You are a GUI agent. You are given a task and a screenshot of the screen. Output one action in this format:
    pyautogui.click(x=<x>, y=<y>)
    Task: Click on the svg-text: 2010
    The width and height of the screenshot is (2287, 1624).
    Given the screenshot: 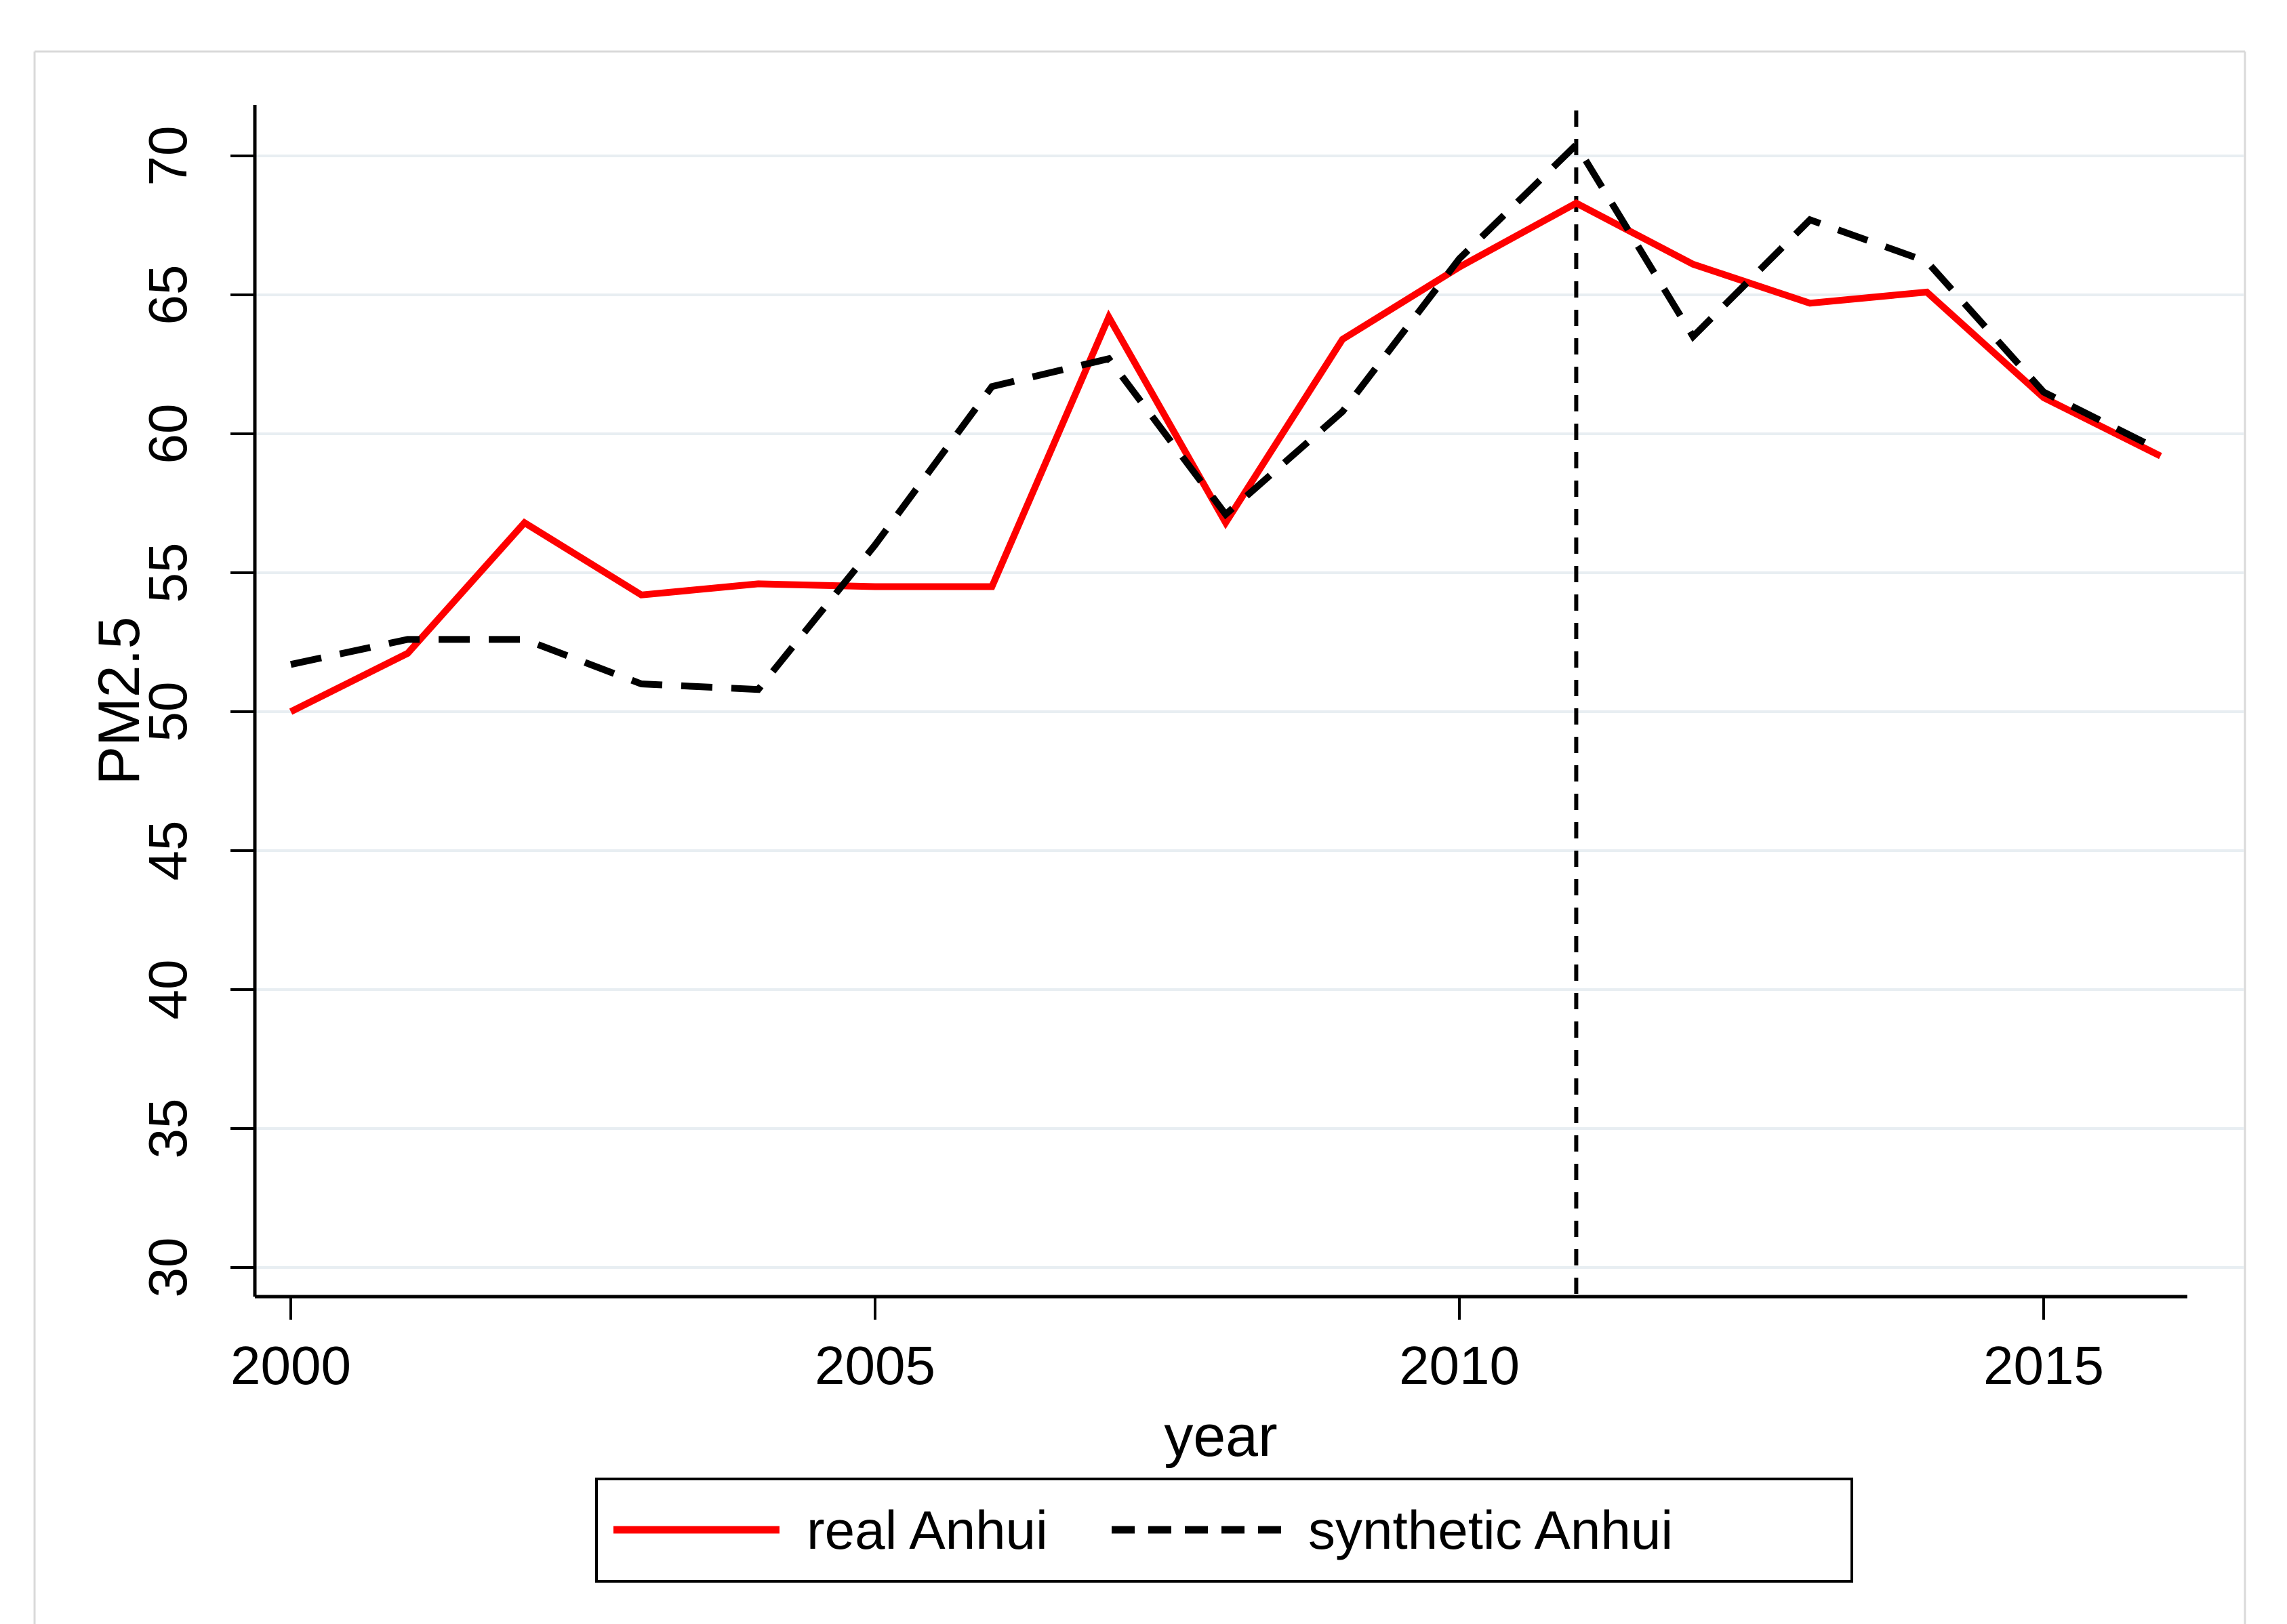 What is the action you would take?
    pyautogui.click(x=1459, y=1365)
    